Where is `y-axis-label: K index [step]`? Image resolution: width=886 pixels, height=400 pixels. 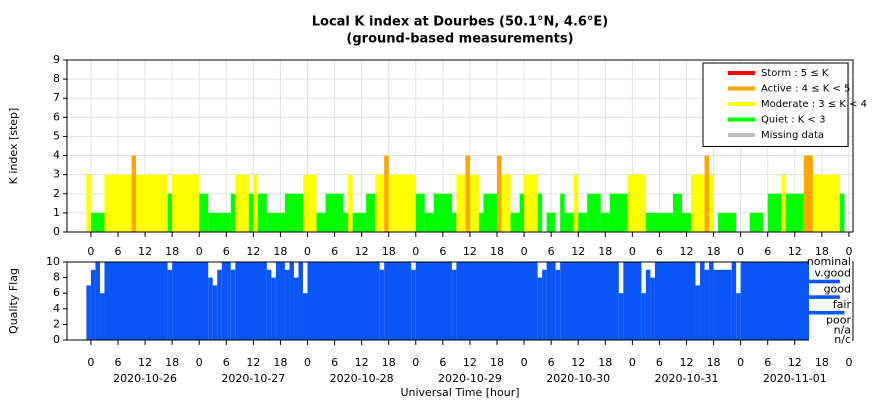
y-axis-label: K index [step] is located at coordinates (13, 146).